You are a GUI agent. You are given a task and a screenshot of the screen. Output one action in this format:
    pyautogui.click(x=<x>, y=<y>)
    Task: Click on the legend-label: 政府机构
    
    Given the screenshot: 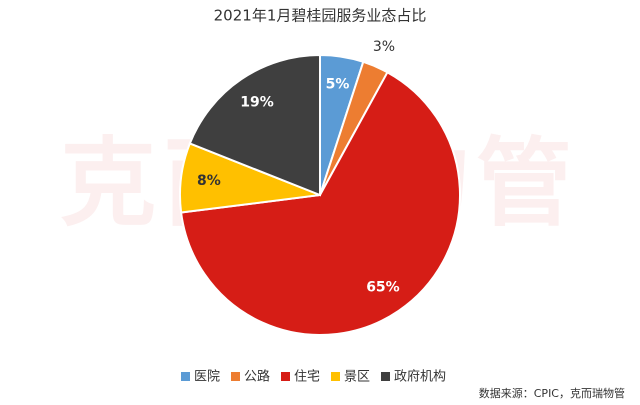 What is the action you would take?
    pyautogui.click(x=420, y=377)
    